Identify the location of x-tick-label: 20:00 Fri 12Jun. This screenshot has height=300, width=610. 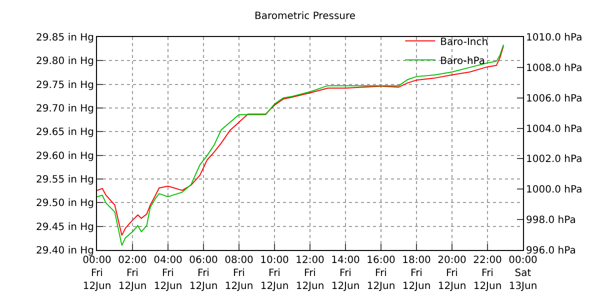
(452, 273).